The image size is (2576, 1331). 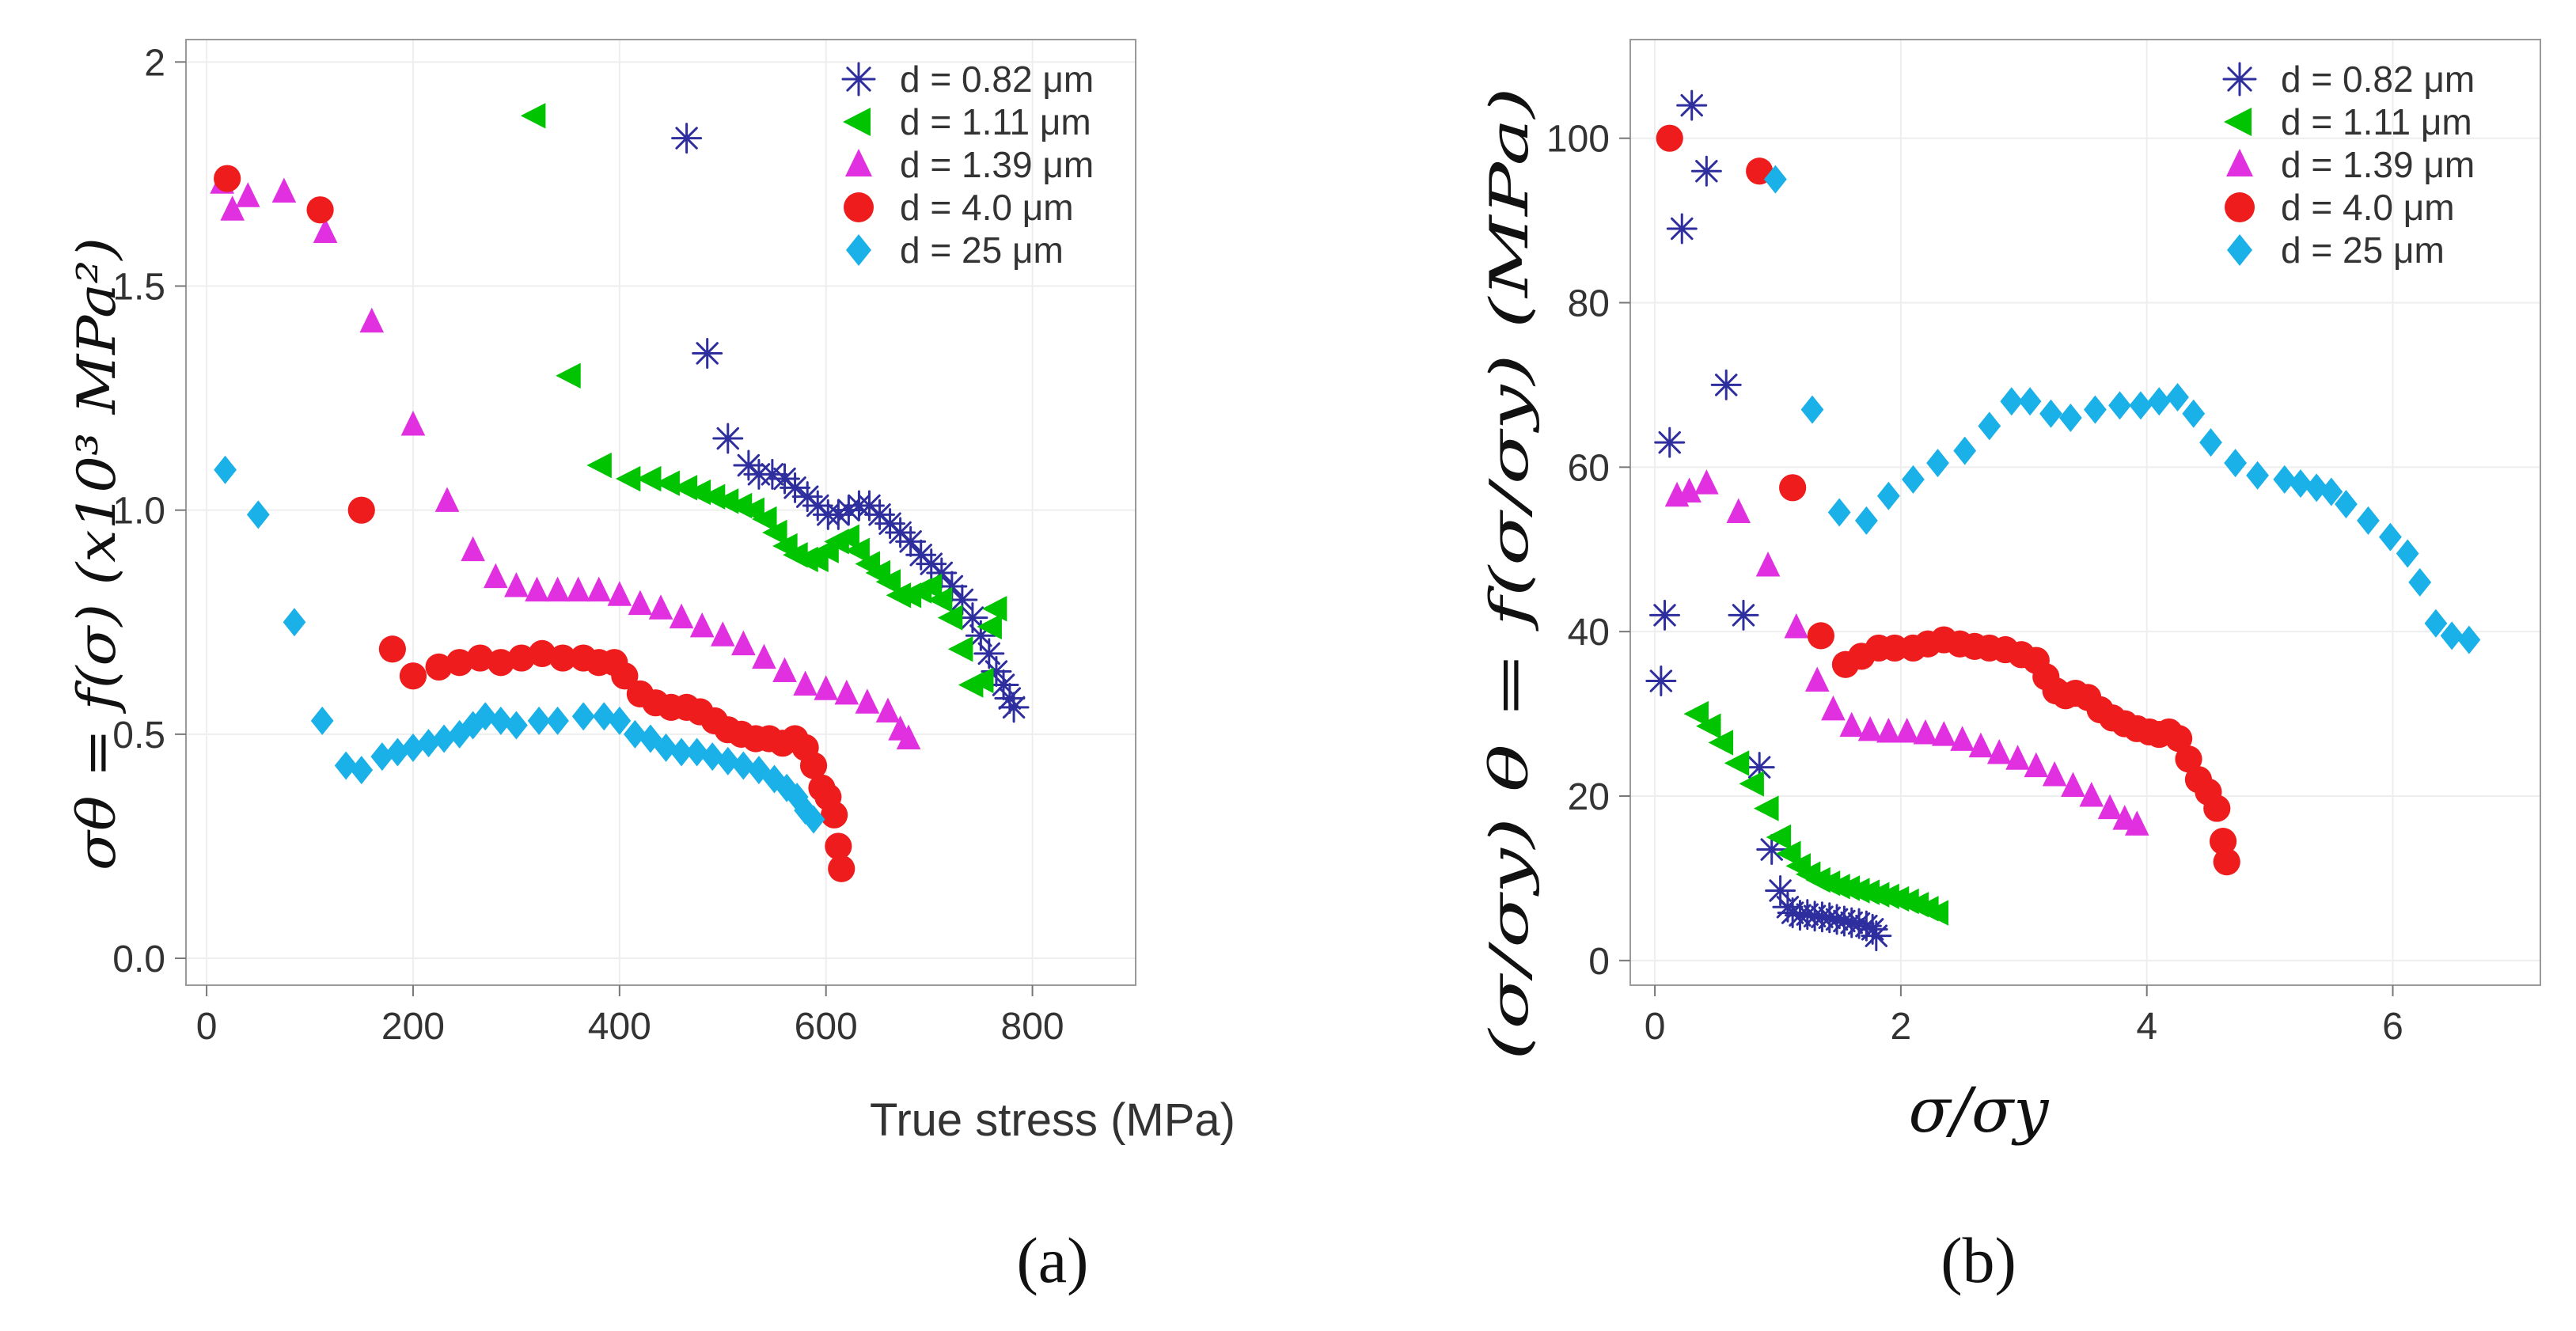 What do you see at coordinates (2238, 122) in the screenshot?
I see `legend-marker-triangle-left` at bounding box center [2238, 122].